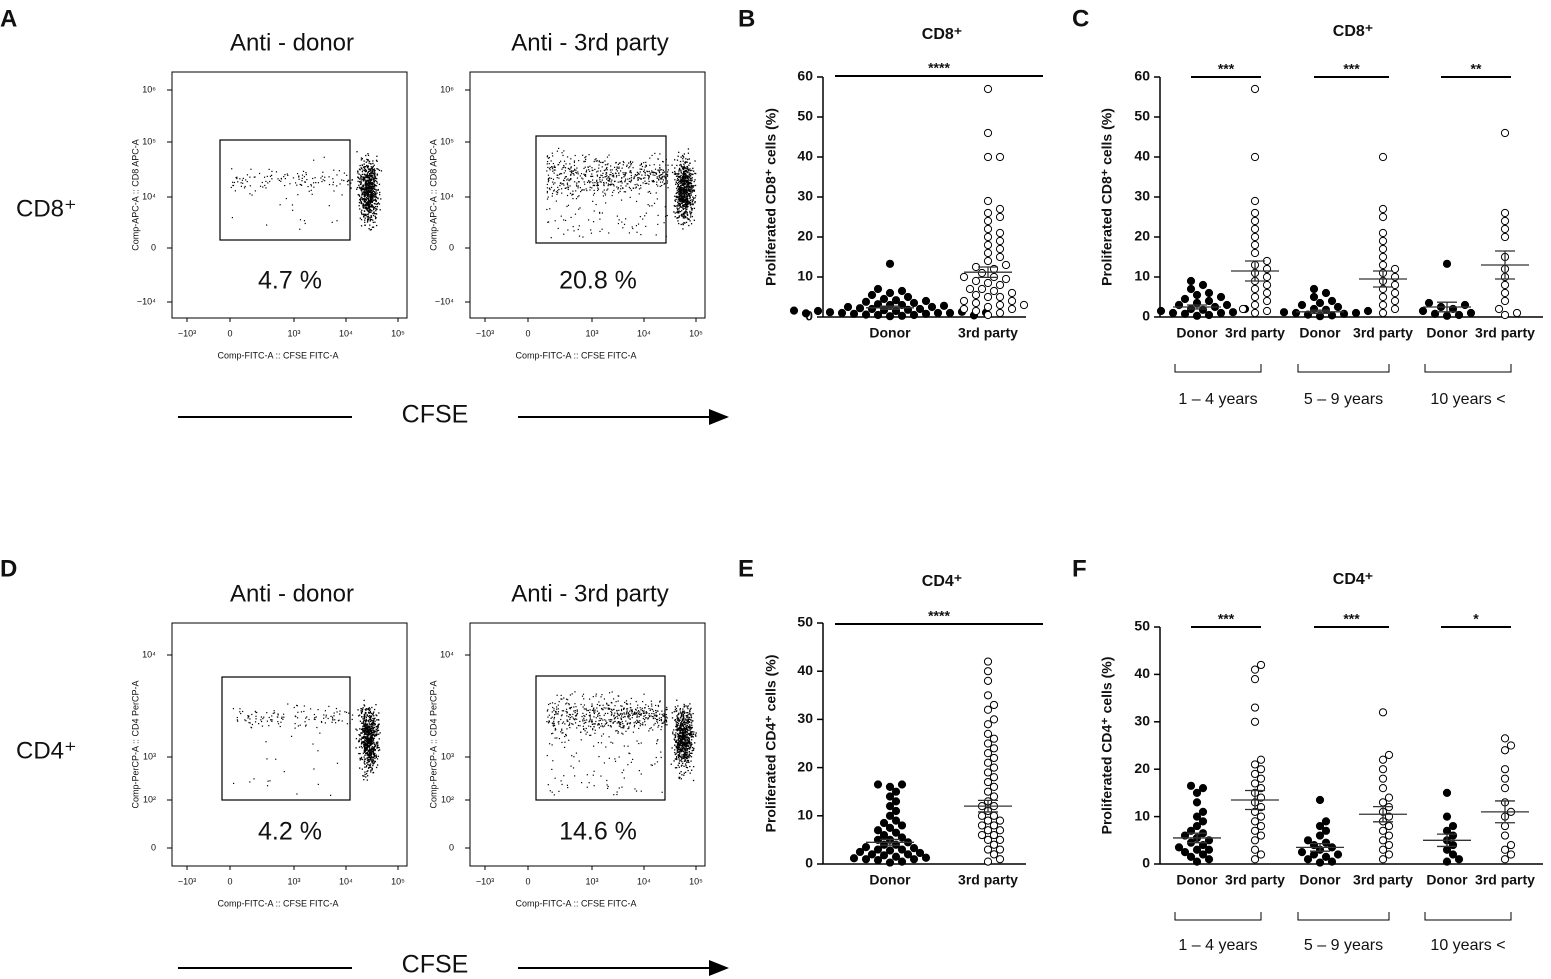 This screenshot has height=979, width=1551. What do you see at coordinates (1320, 880) in the screenshot?
I see `x-tick-label: Donor` at bounding box center [1320, 880].